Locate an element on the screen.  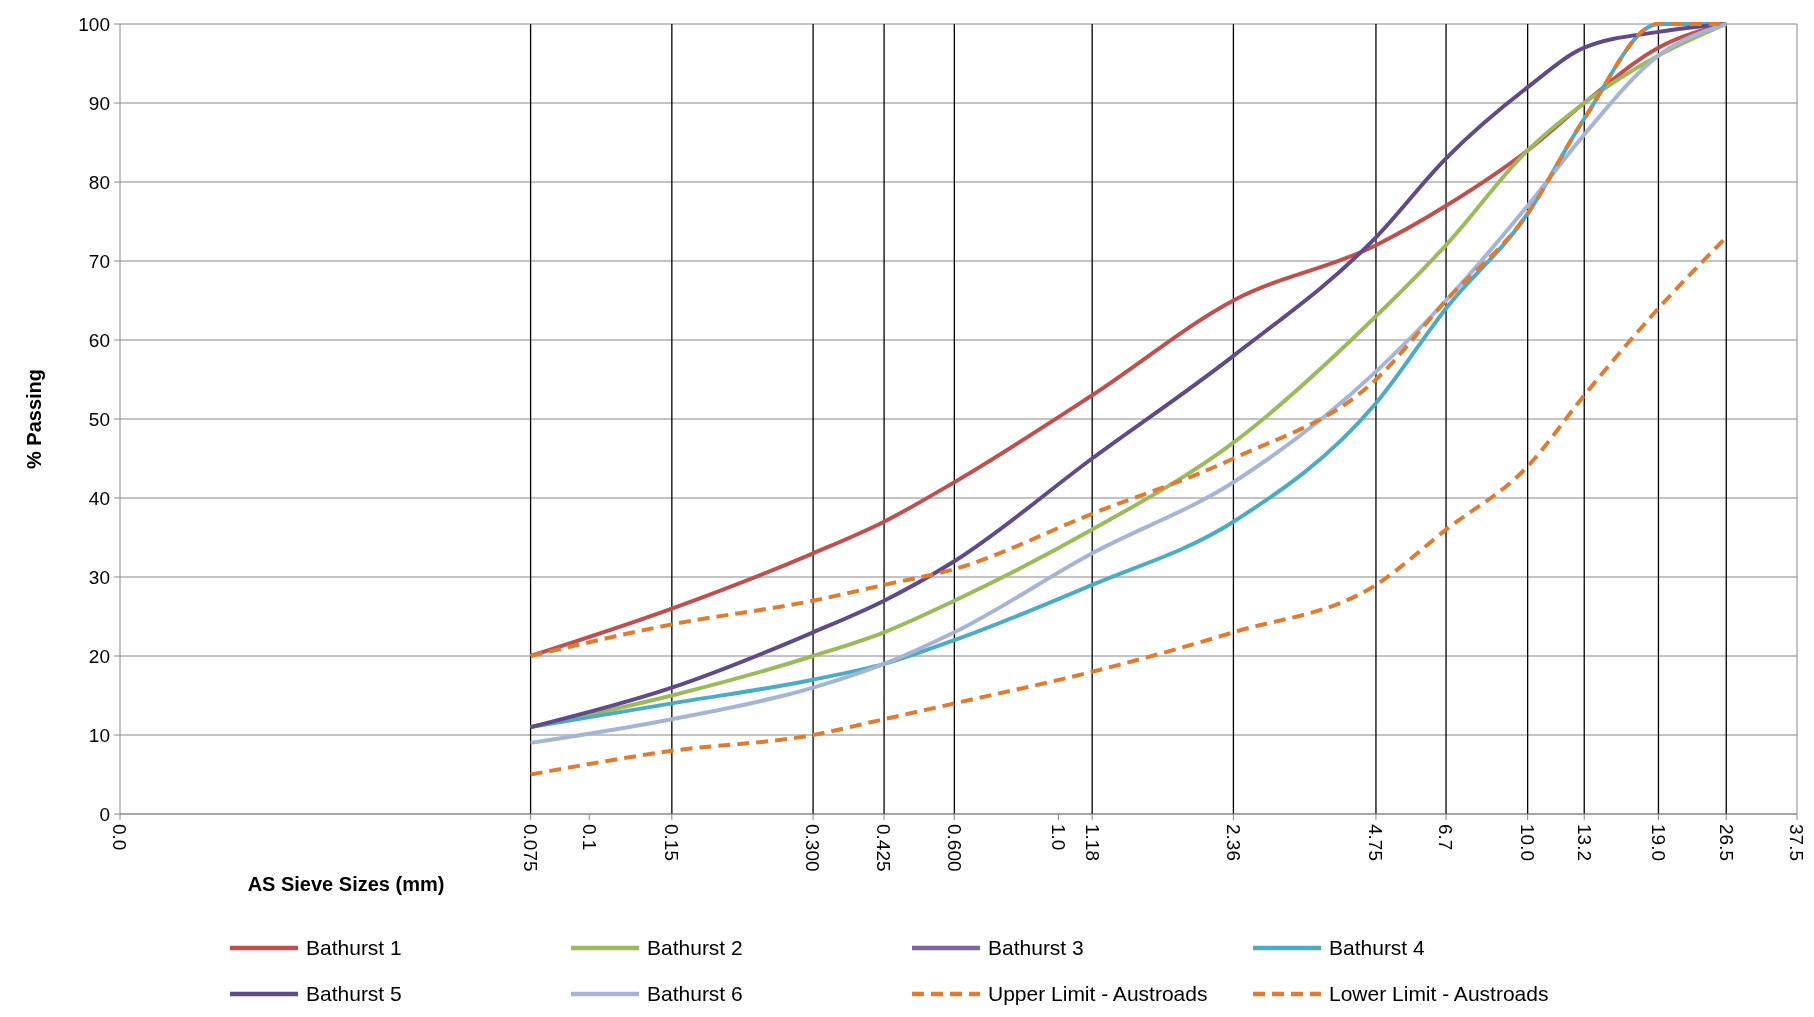
legend-label: Bathurst 2 is located at coordinates (695, 948).